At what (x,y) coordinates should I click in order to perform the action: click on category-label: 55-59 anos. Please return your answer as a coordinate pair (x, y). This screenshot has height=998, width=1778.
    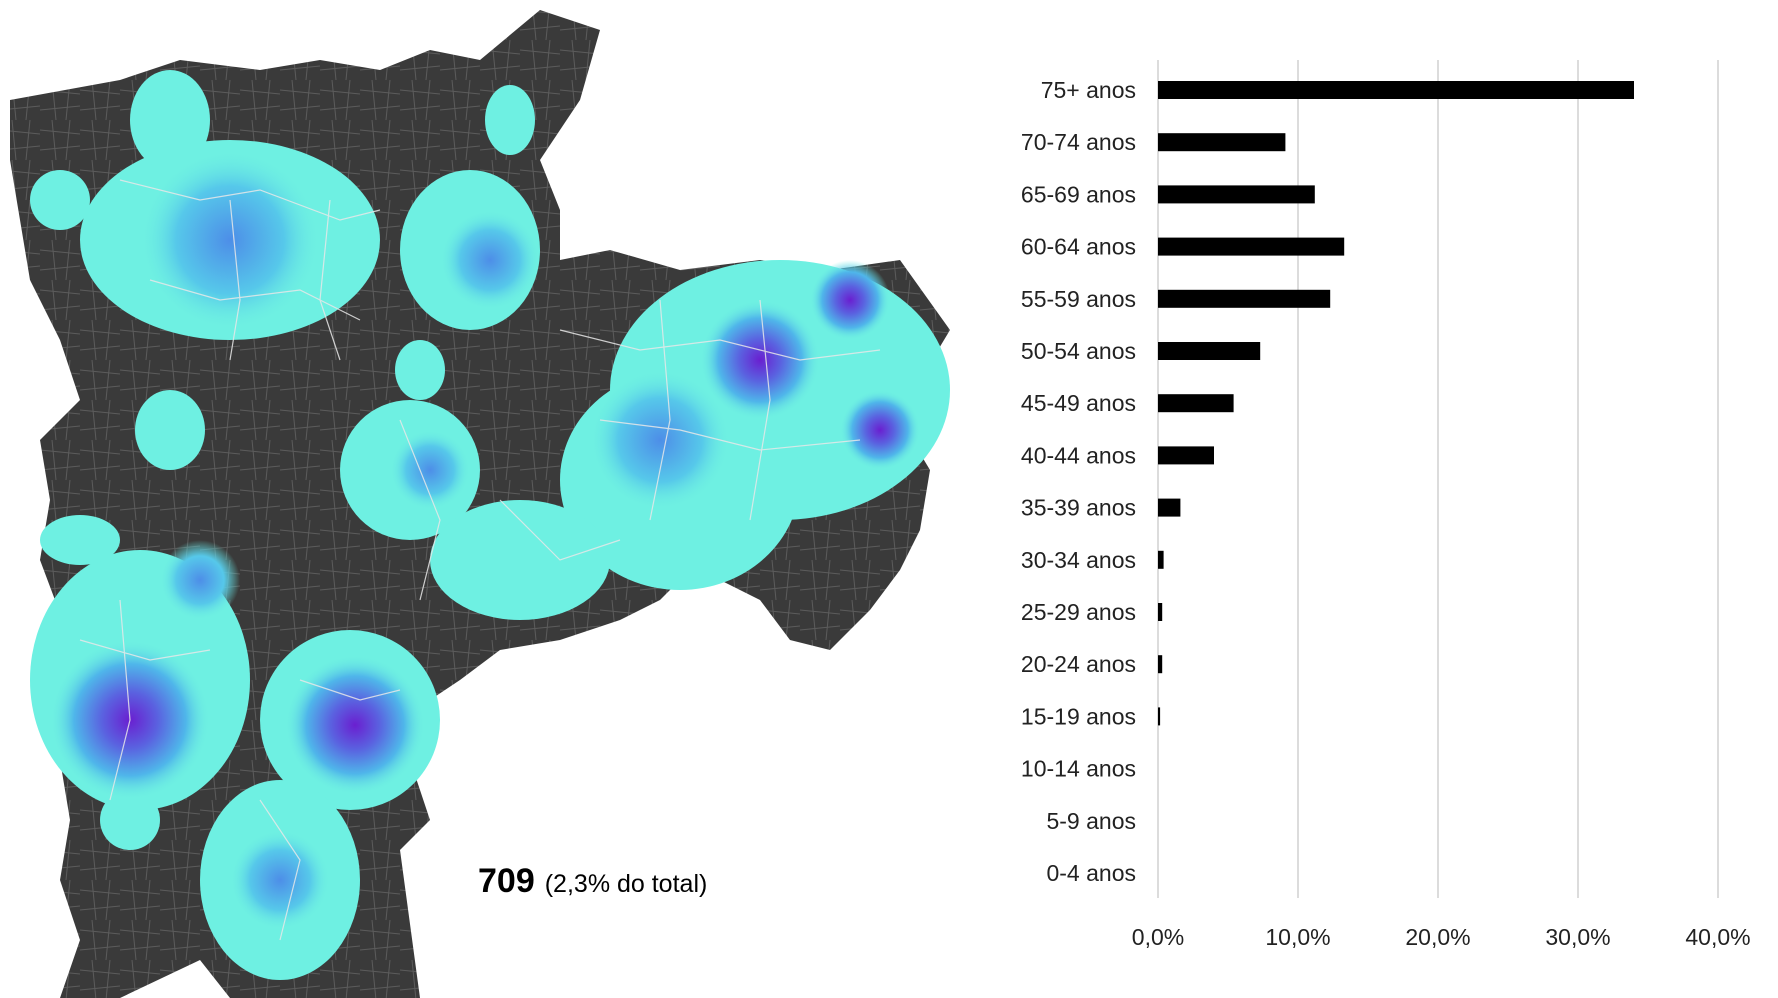
    Looking at the image, I should click on (1078, 299).